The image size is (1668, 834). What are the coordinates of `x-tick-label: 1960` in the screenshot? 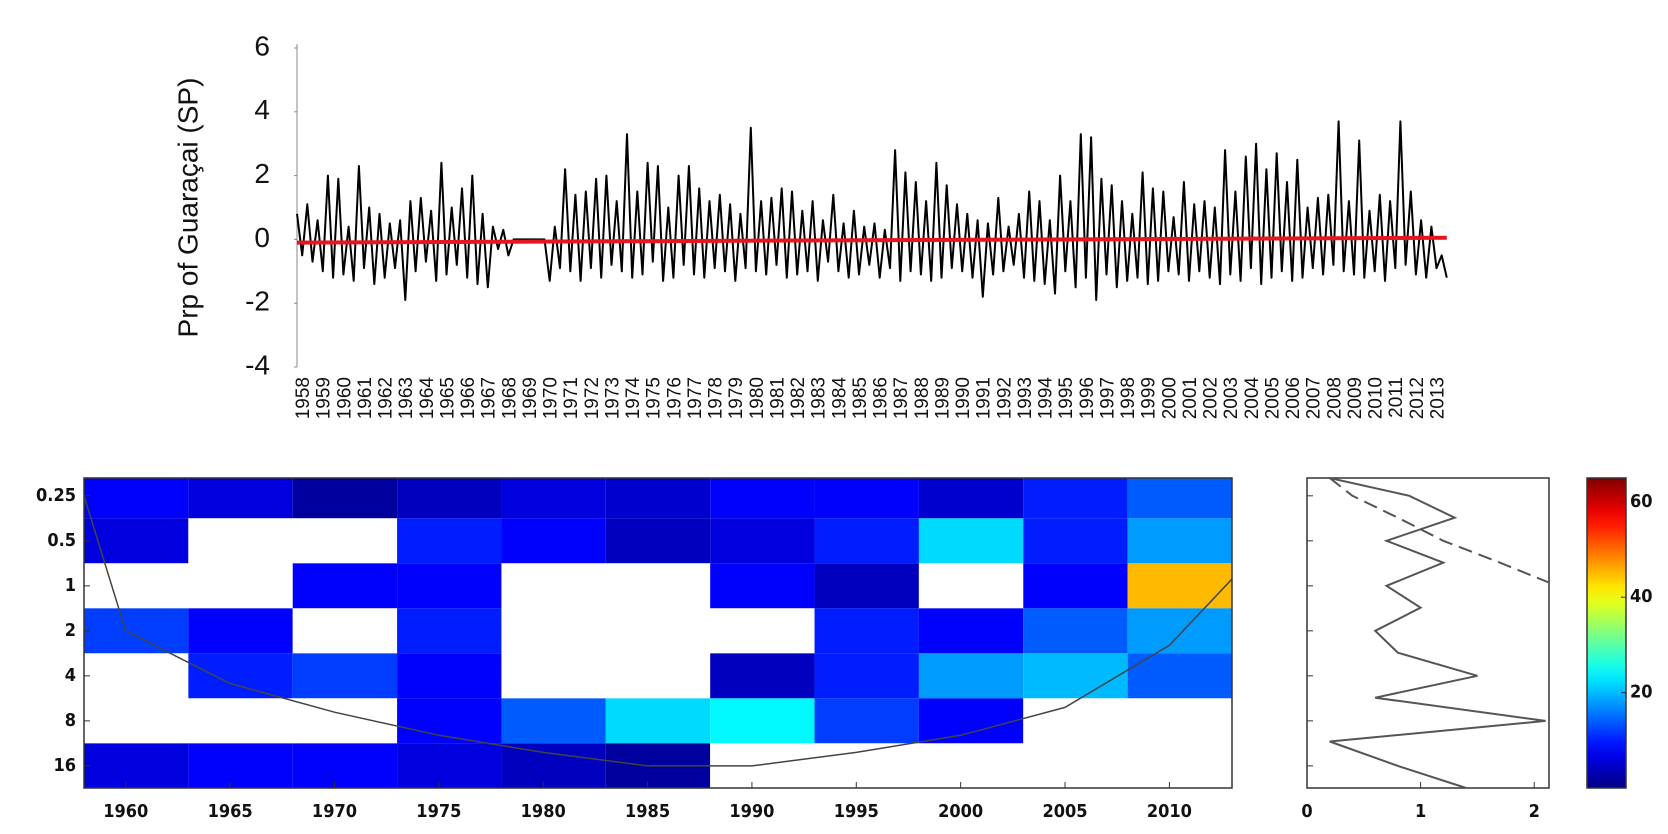 It's located at (125, 811).